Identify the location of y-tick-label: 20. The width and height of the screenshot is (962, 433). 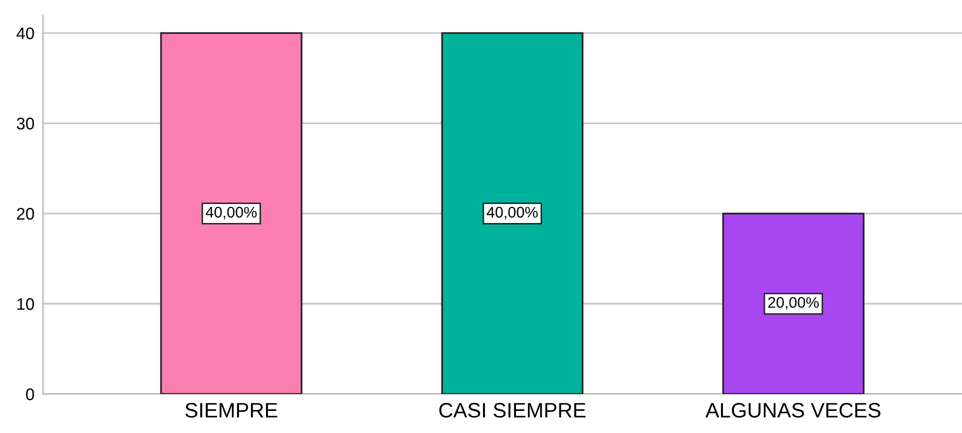
(25, 214).